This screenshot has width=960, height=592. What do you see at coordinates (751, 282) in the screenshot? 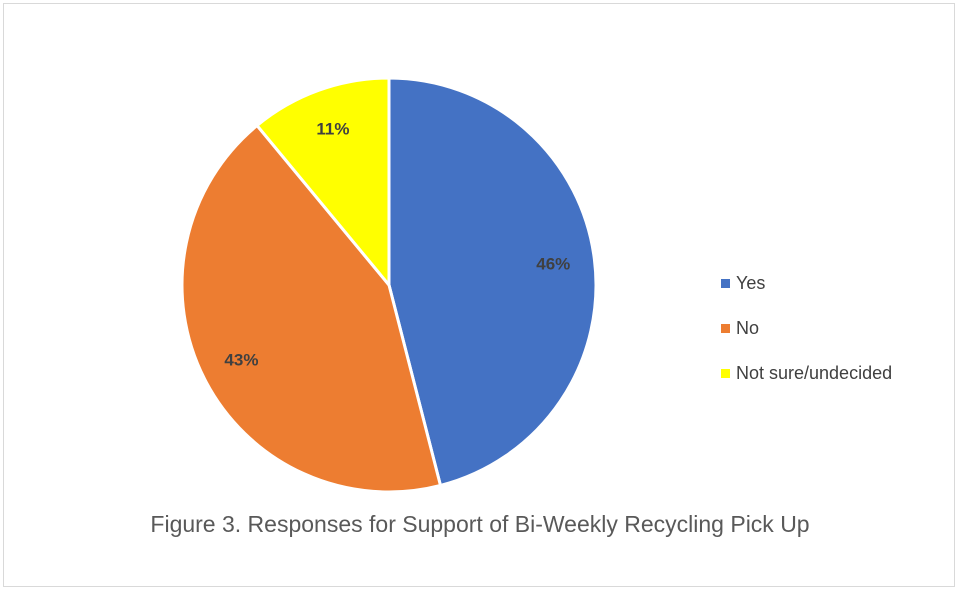
I see `legend-label: Yes` at bounding box center [751, 282].